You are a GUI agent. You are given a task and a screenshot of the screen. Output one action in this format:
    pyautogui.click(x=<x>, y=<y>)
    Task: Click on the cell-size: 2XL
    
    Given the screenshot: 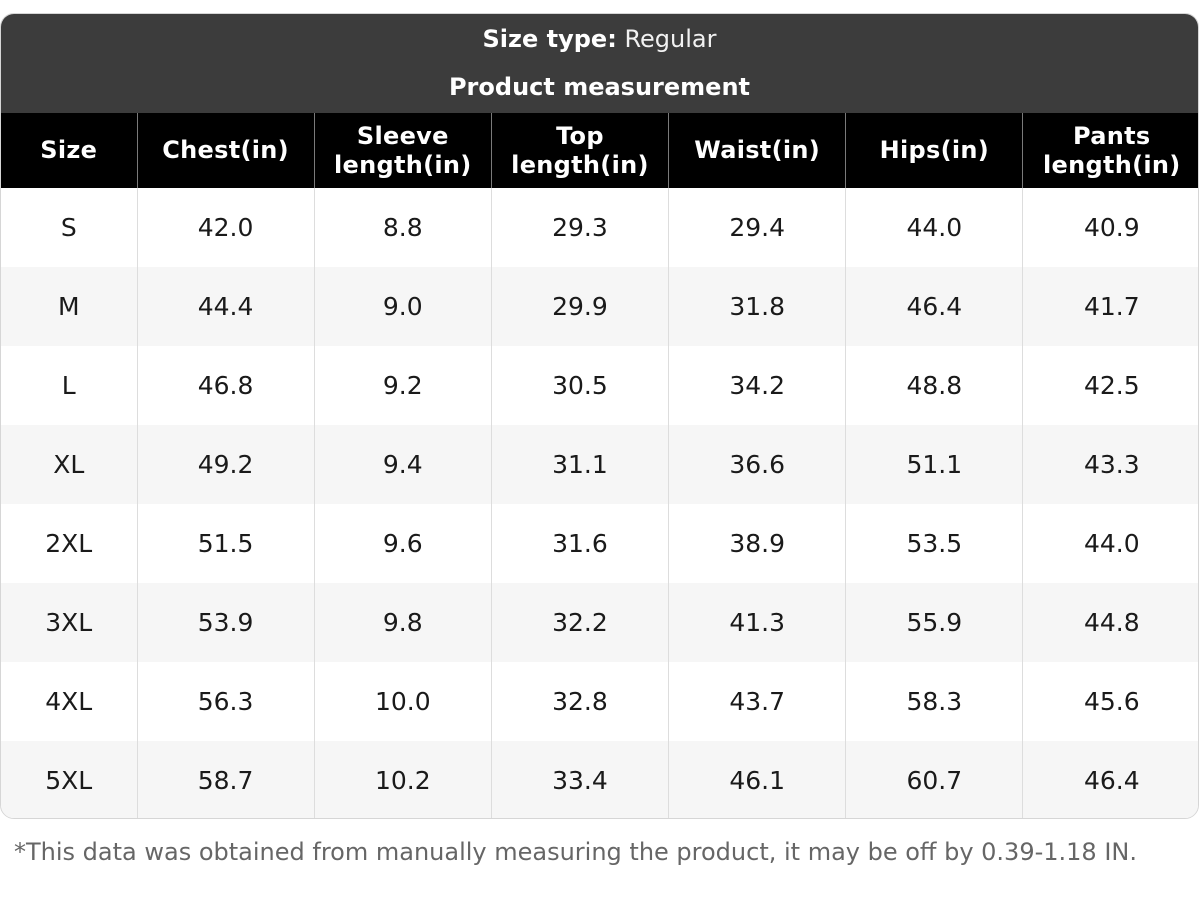 What is the action you would take?
    pyautogui.click(x=69, y=543)
    